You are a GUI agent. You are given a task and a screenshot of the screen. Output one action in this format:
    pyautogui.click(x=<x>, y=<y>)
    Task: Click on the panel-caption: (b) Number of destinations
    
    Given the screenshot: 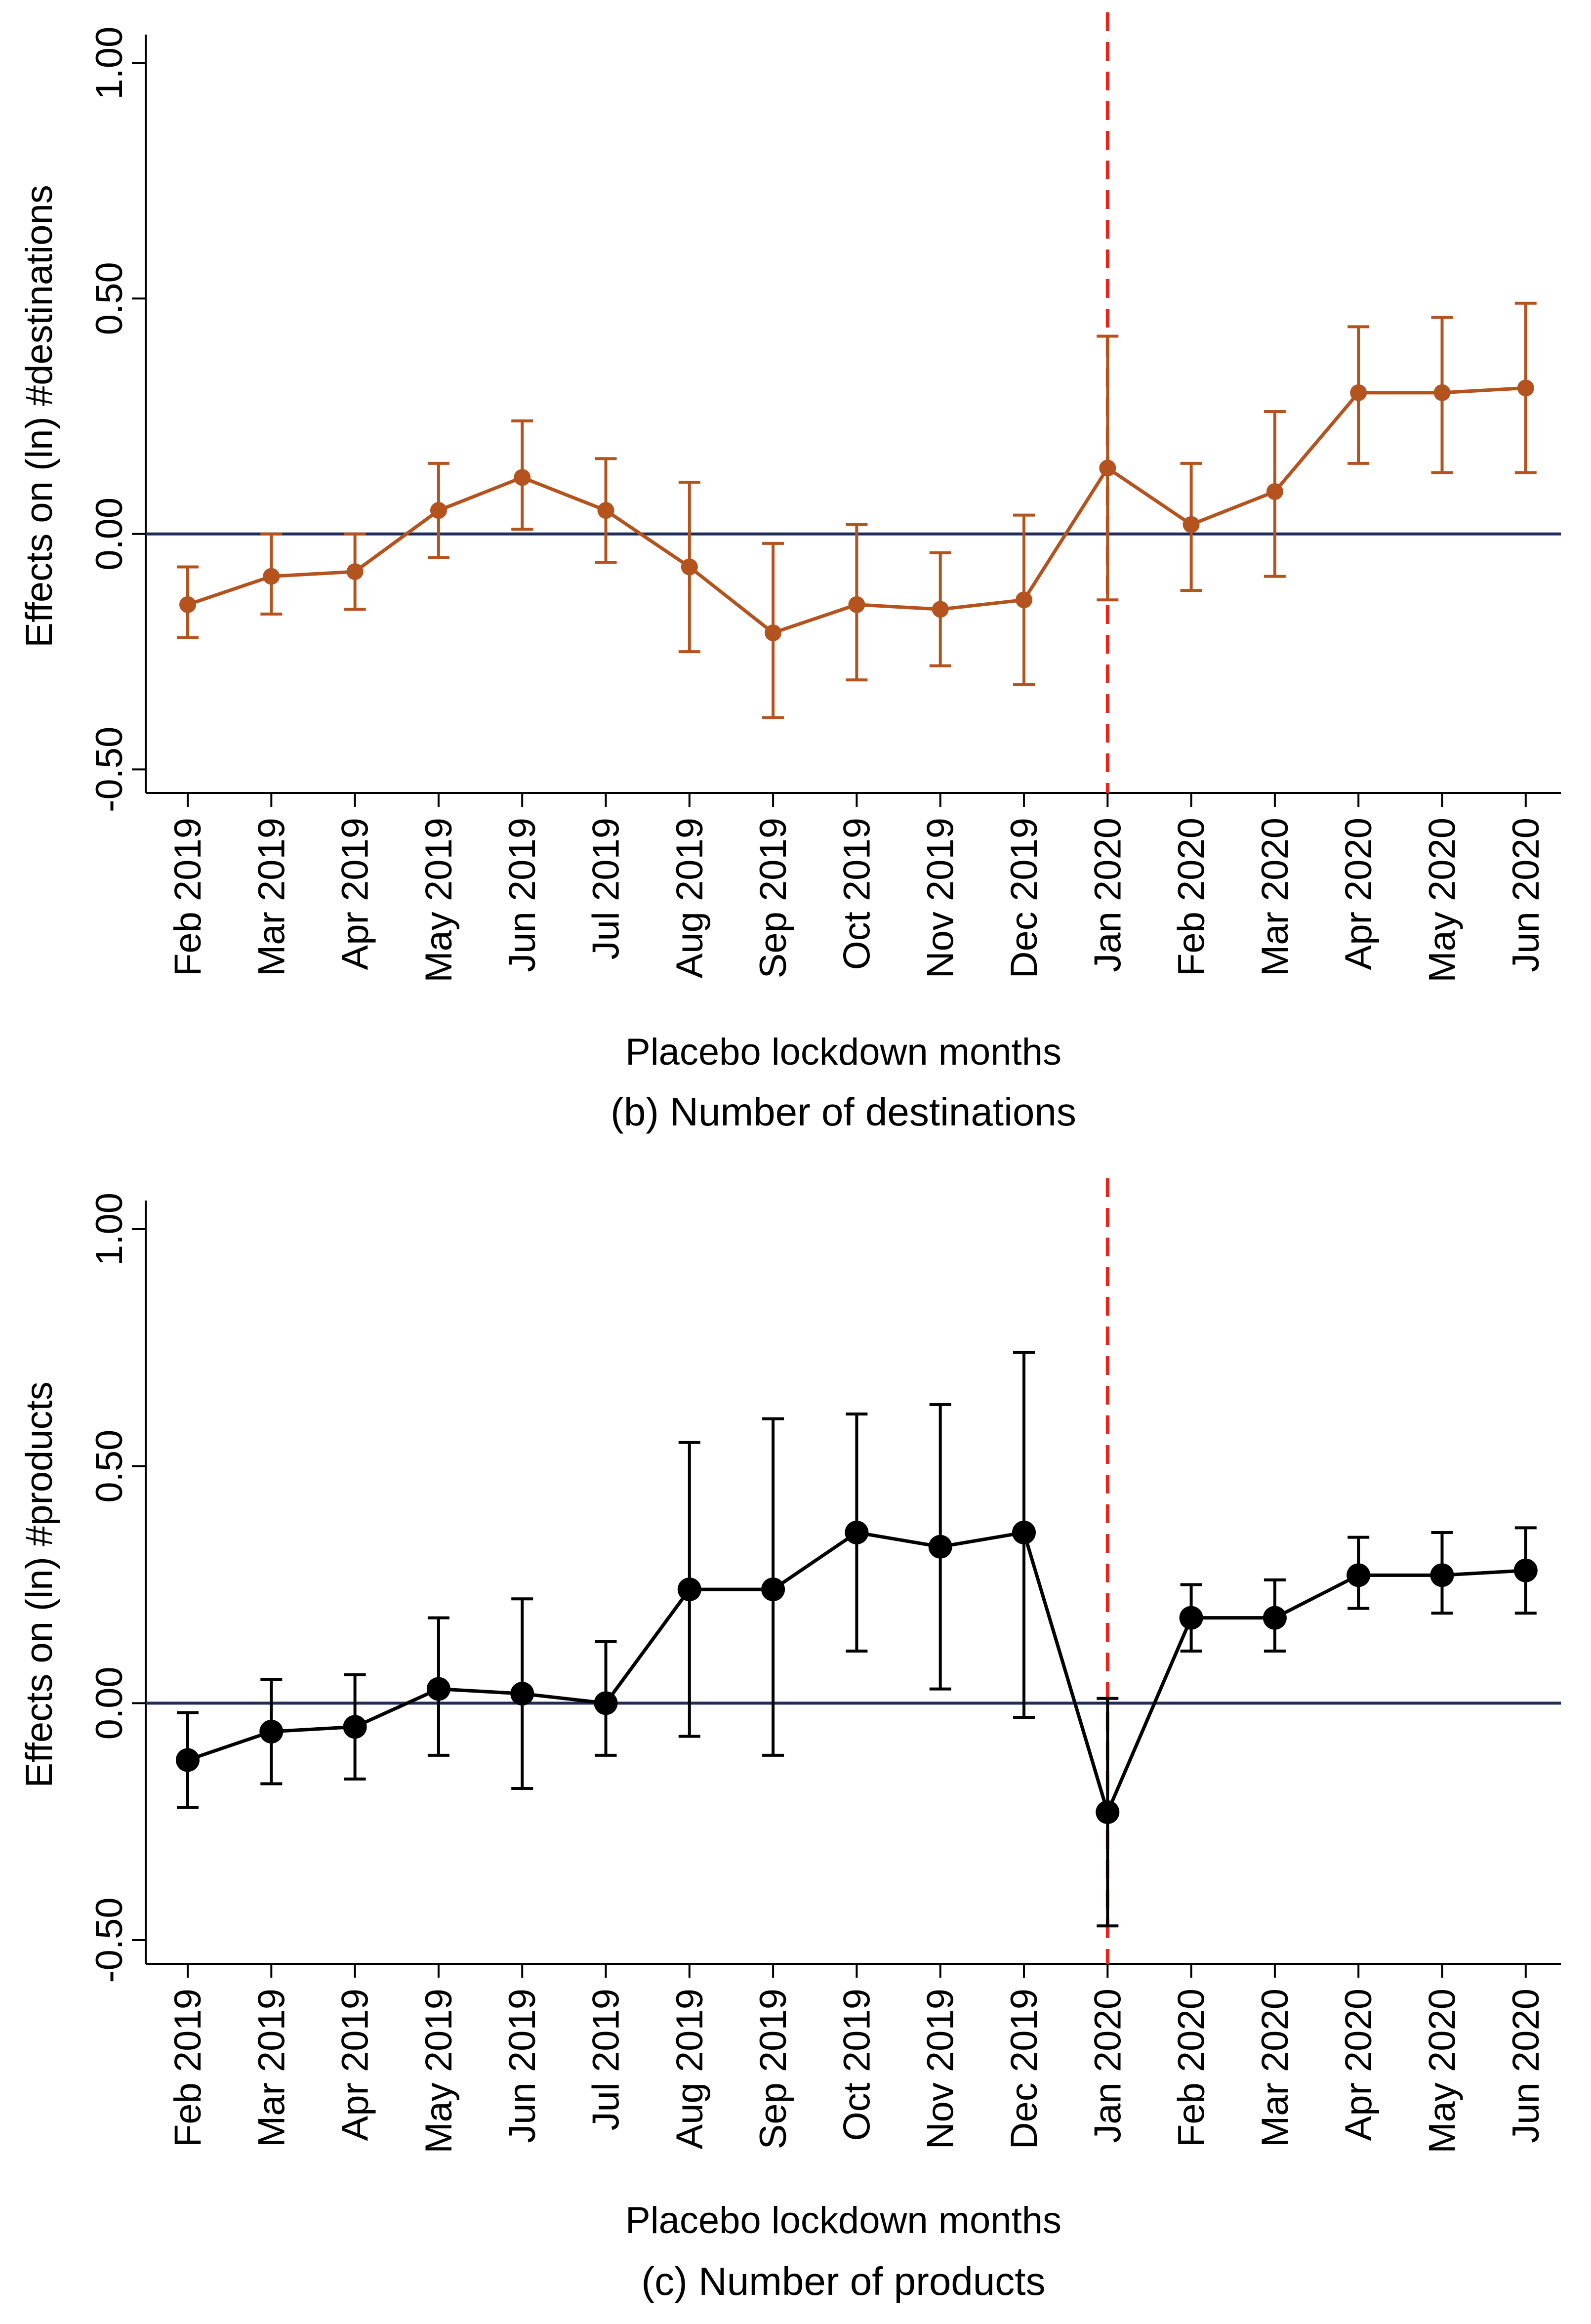 What is the action you would take?
    pyautogui.click(x=843, y=1112)
    